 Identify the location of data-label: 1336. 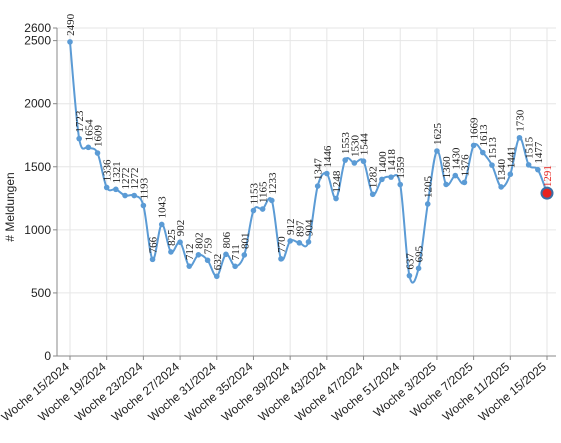
(108, 170).